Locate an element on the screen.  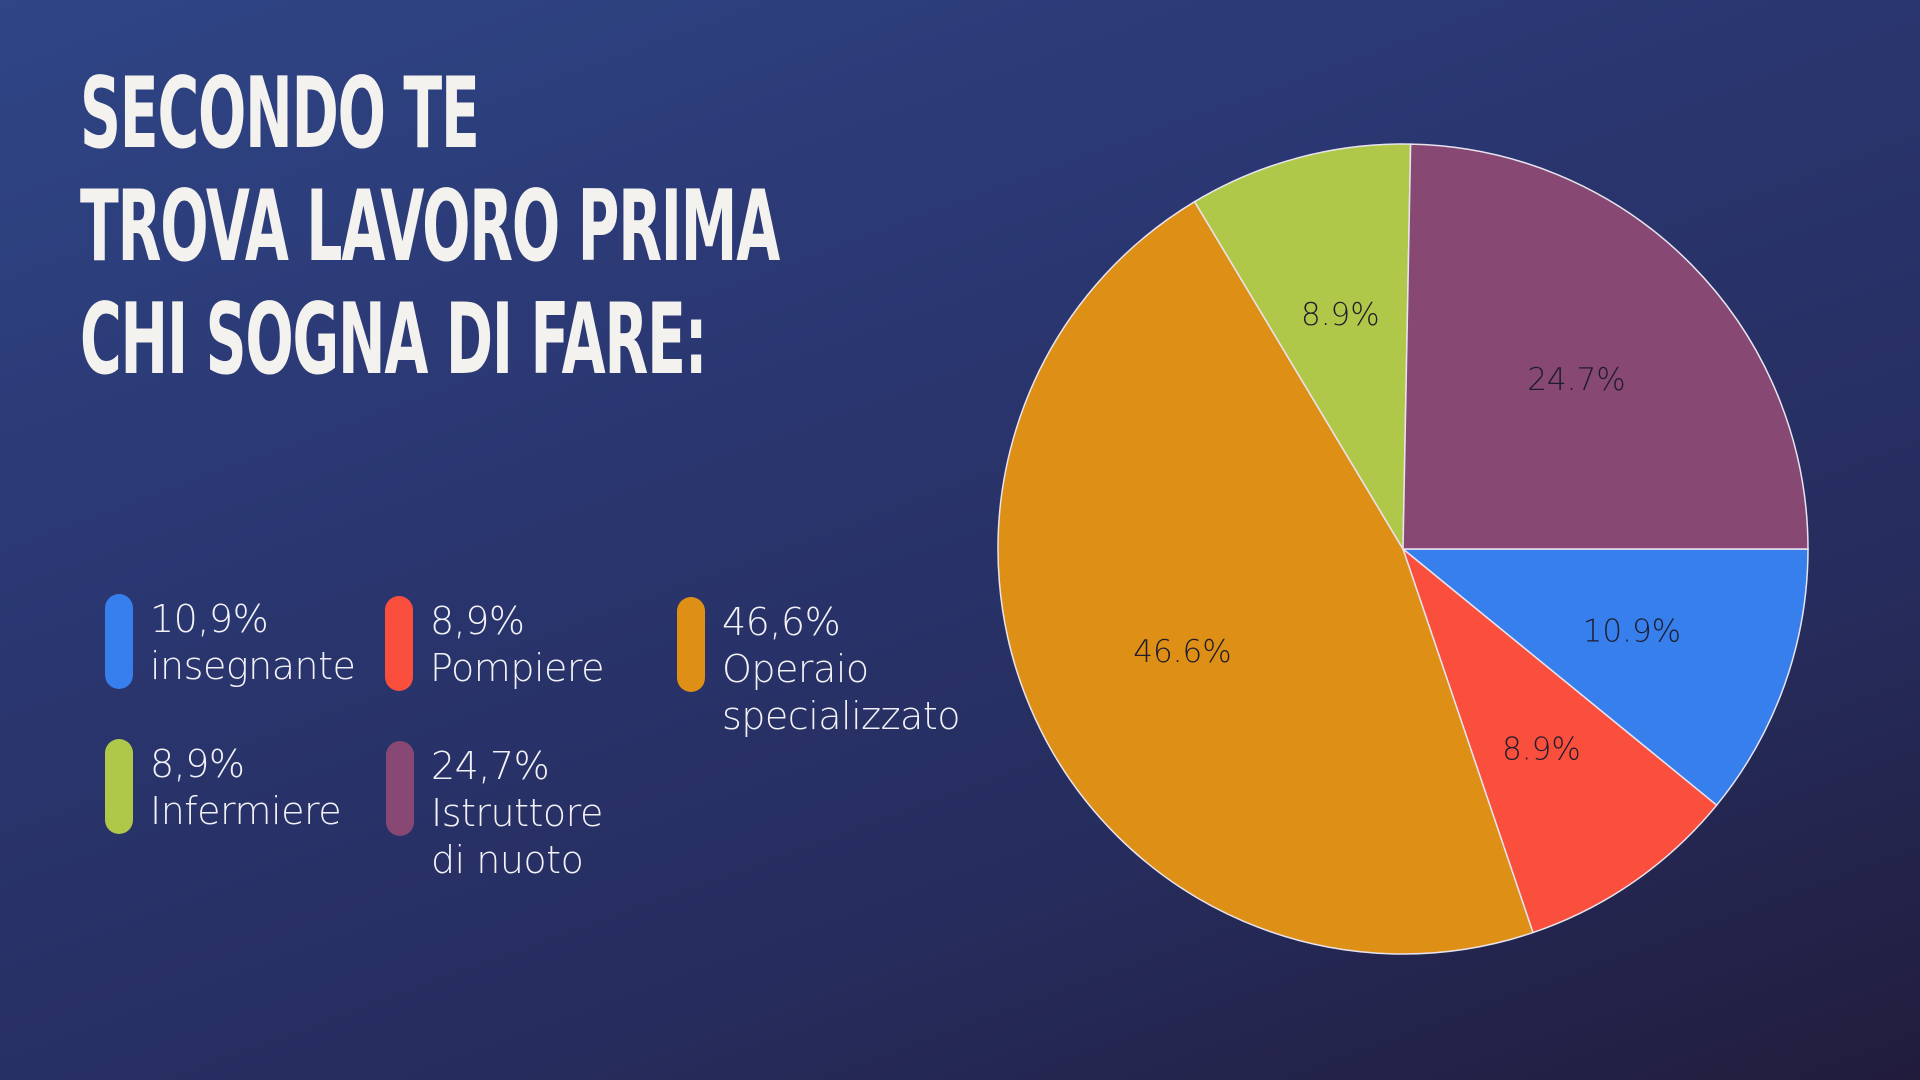
pie-slice-pompiere is located at coordinates (1559, 740).